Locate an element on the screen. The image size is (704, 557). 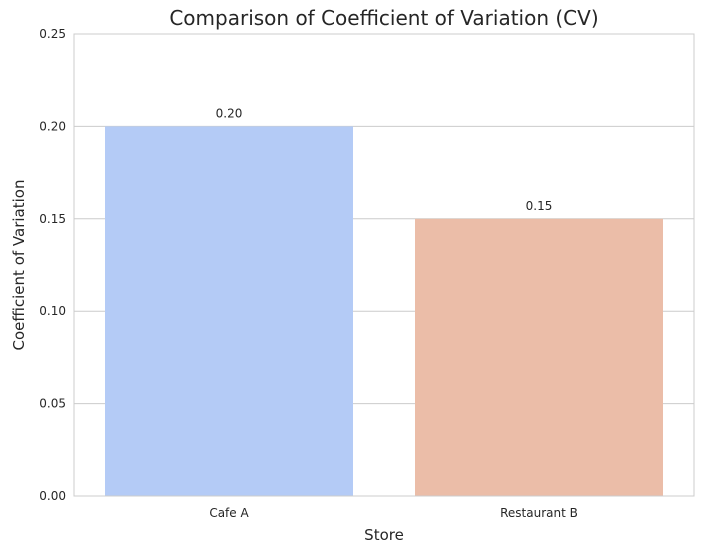
y-tick-label: 0.20 is located at coordinates (52, 126).